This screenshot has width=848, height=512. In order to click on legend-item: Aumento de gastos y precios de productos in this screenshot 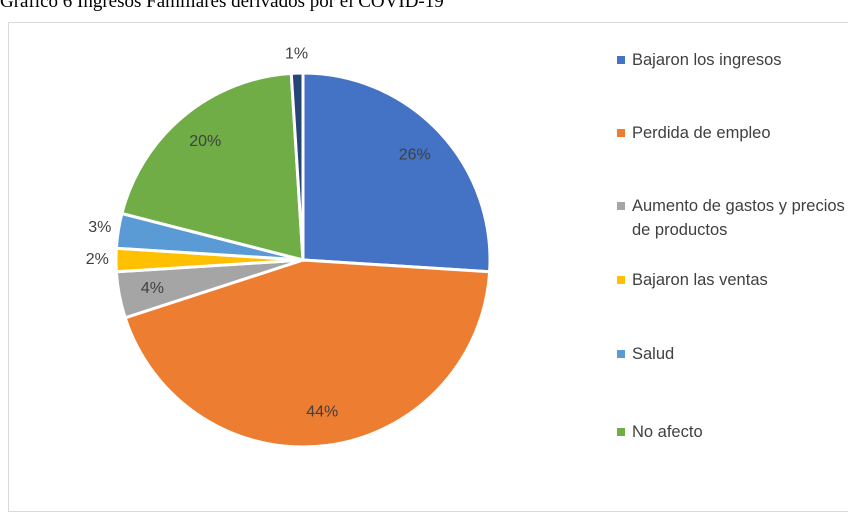, I will do `click(732, 218)`.